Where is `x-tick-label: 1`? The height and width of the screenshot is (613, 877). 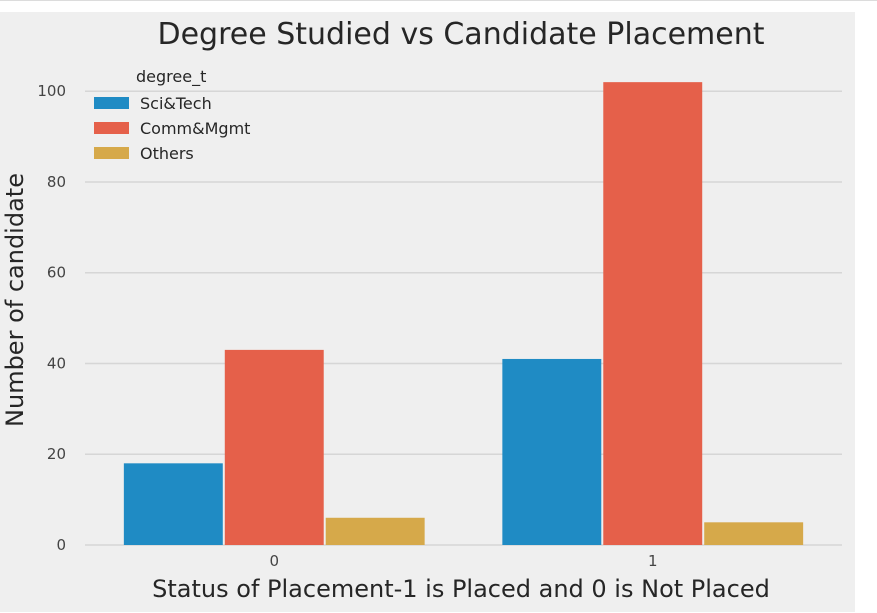 x-tick-label: 1 is located at coordinates (653, 561).